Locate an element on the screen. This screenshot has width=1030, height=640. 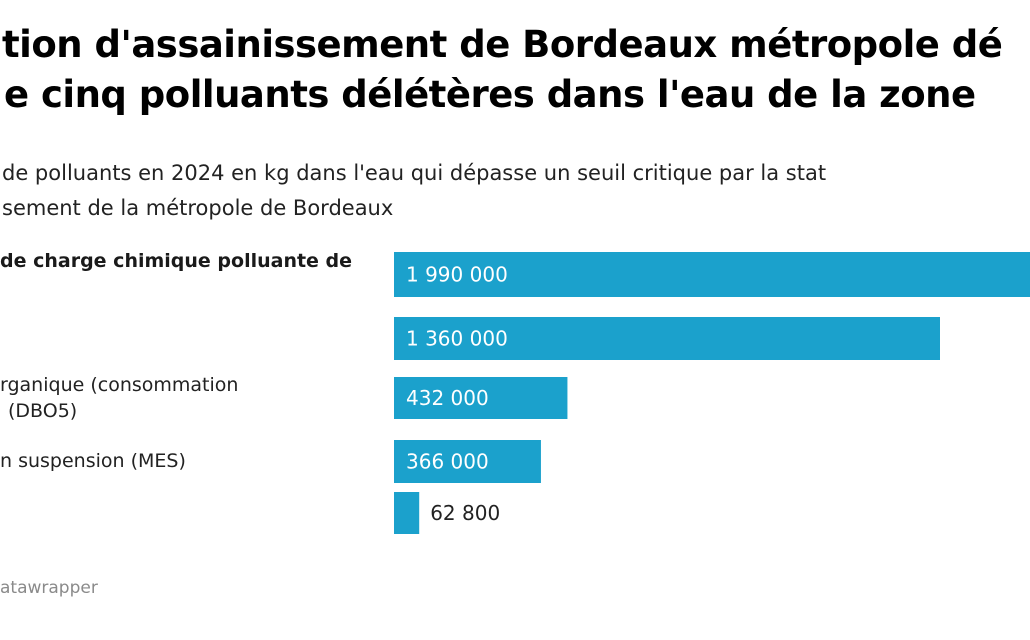
category-label-2-line-1: rganique (consommation is located at coordinates (119, 385).